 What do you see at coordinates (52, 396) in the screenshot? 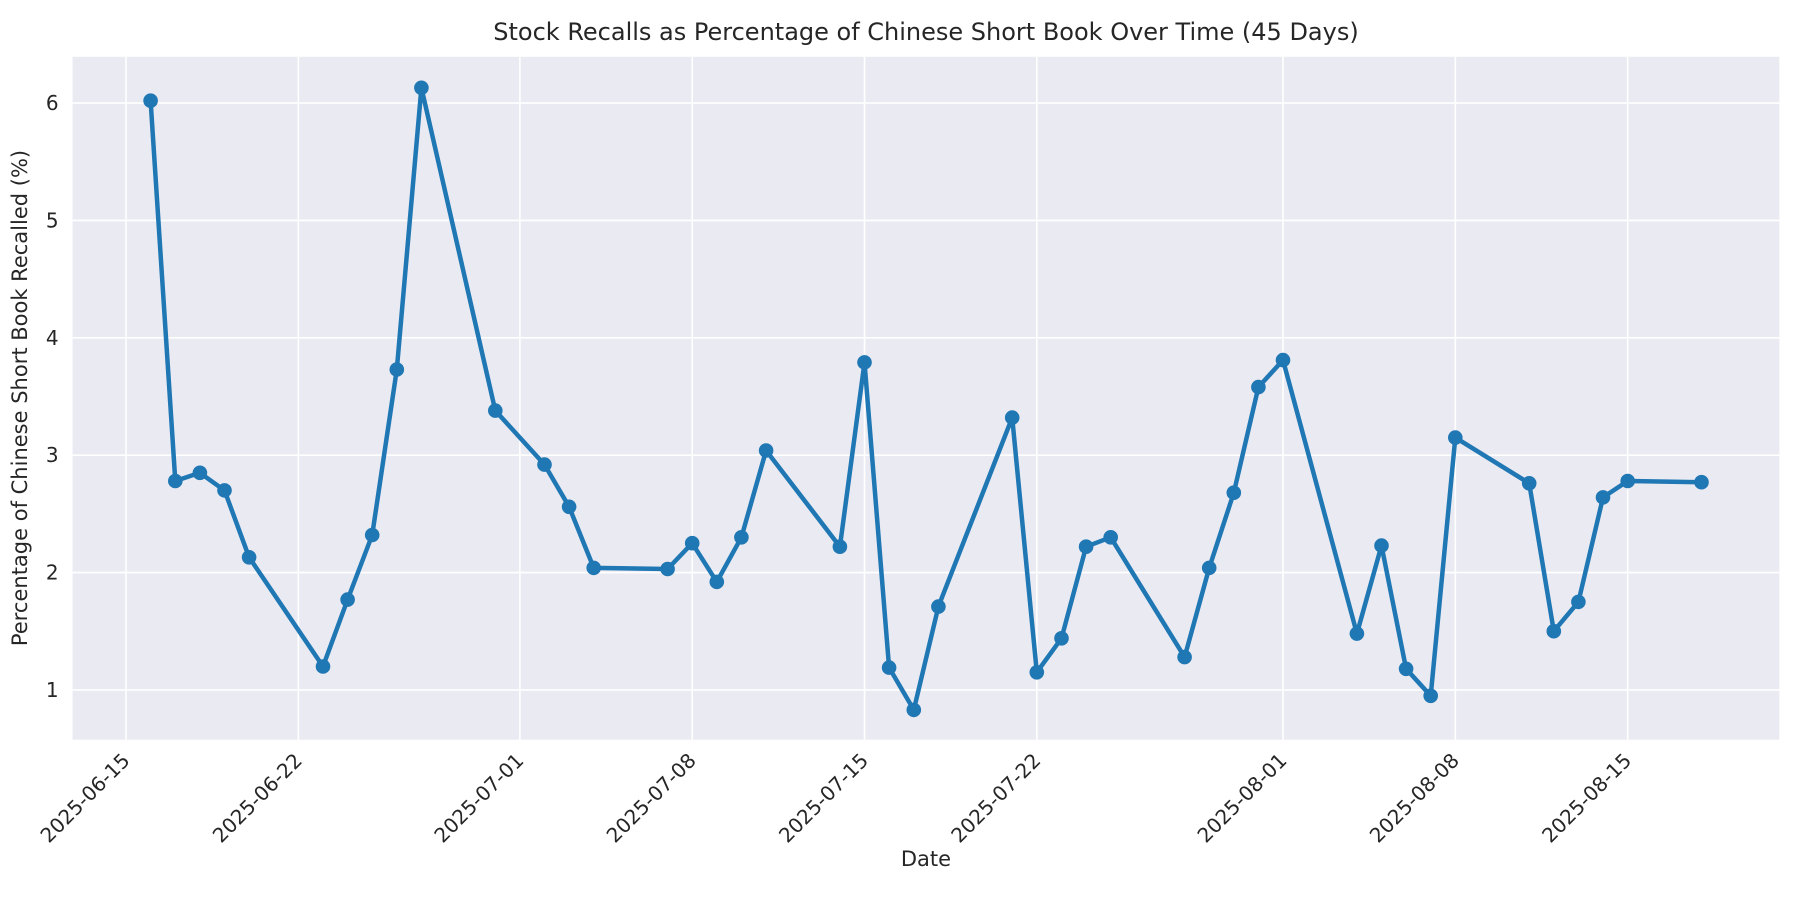
I see `y-axis-tick-labels: 1 2 3 4 5 6` at bounding box center [52, 396].